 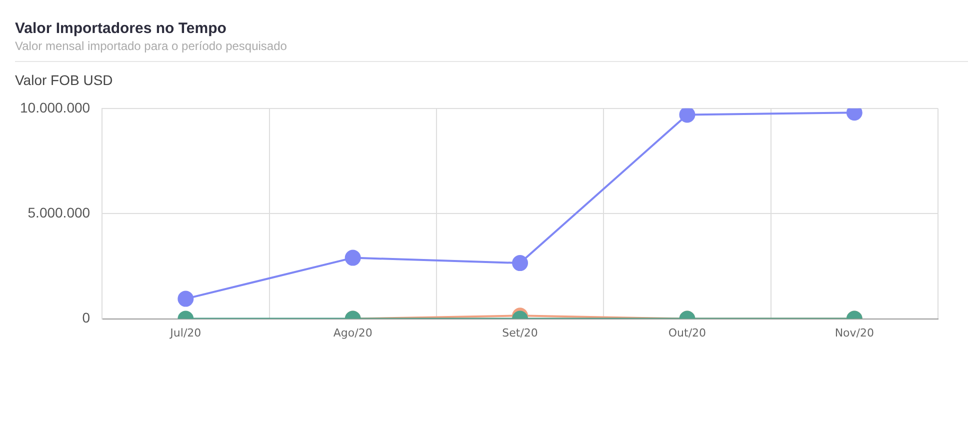 What do you see at coordinates (59, 212) in the screenshot?
I see `y-tick-label: 5.000.000` at bounding box center [59, 212].